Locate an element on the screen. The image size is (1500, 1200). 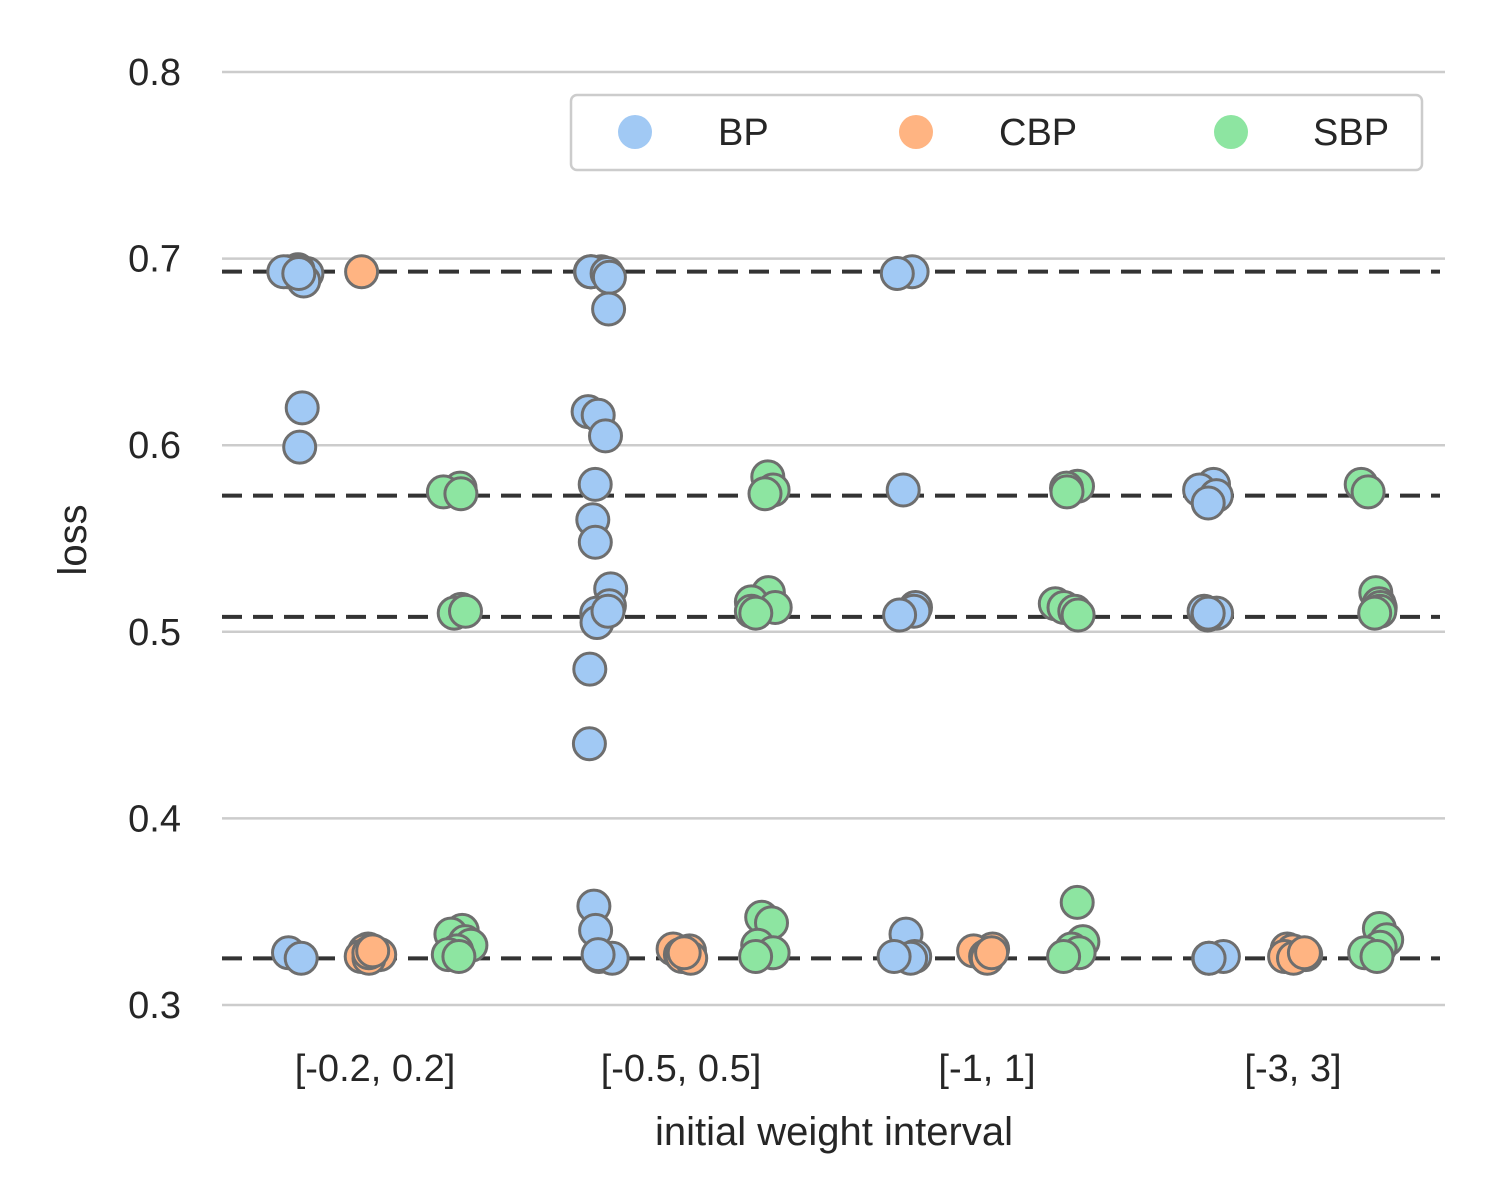
x-tick-label: [-3, 3] is located at coordinates (1292, 1069).